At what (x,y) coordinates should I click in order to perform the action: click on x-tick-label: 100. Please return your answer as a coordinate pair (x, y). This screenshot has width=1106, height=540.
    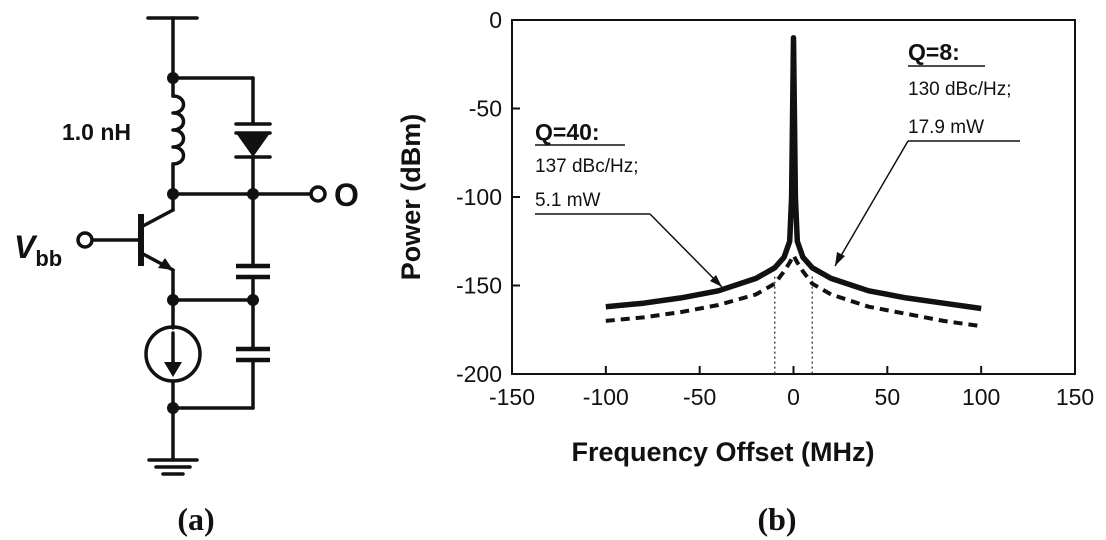
    Looking at the image, I should click on (981, 397).